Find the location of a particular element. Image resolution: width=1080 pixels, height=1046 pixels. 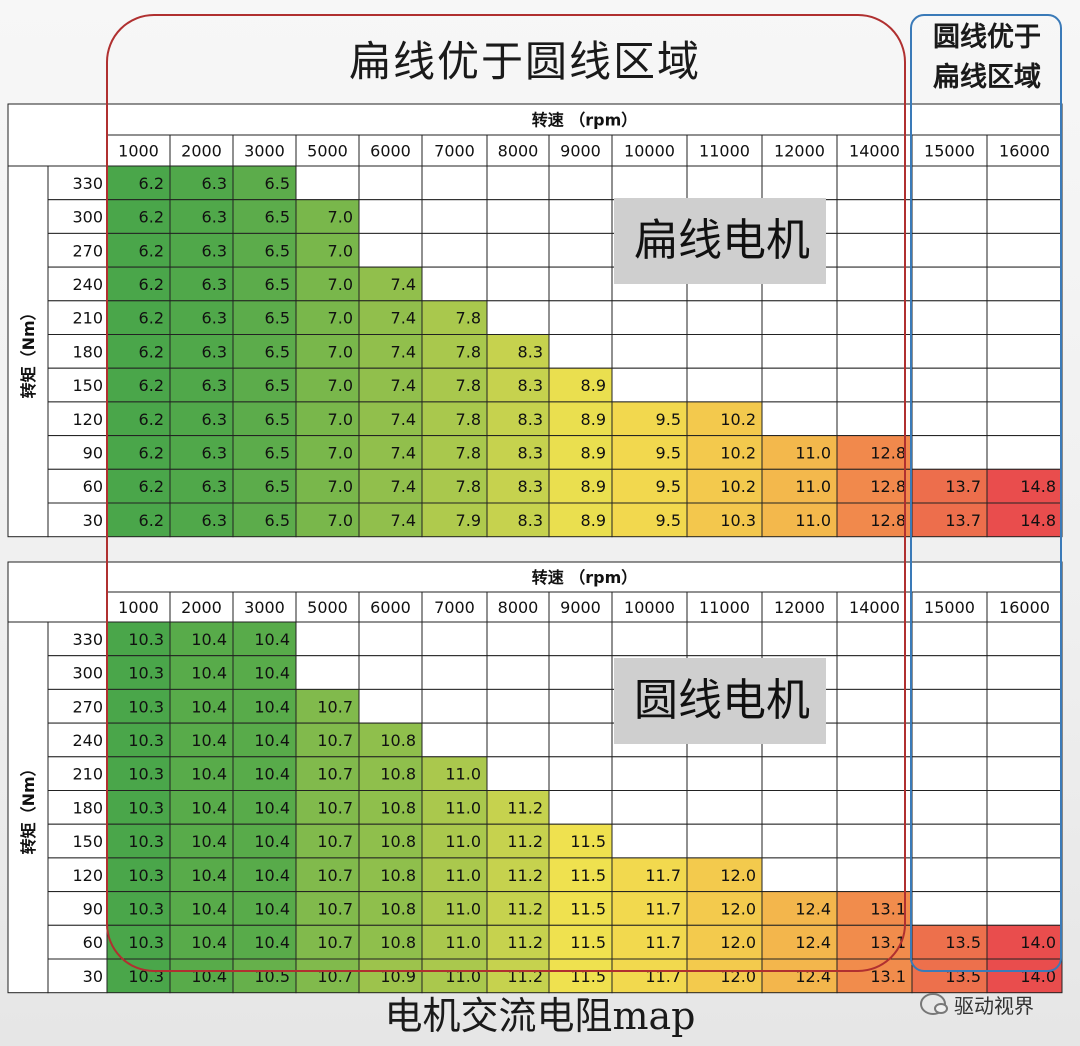

x-tick-label: 12000 is located at coordinates (799, 607).